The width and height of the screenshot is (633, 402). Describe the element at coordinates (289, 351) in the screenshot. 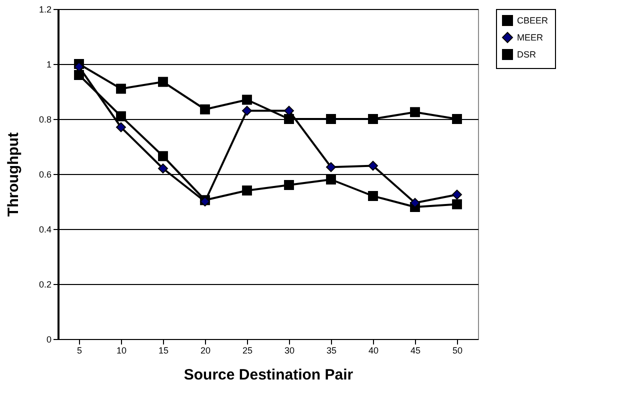

I see `x-tick-label: 30` at that location.